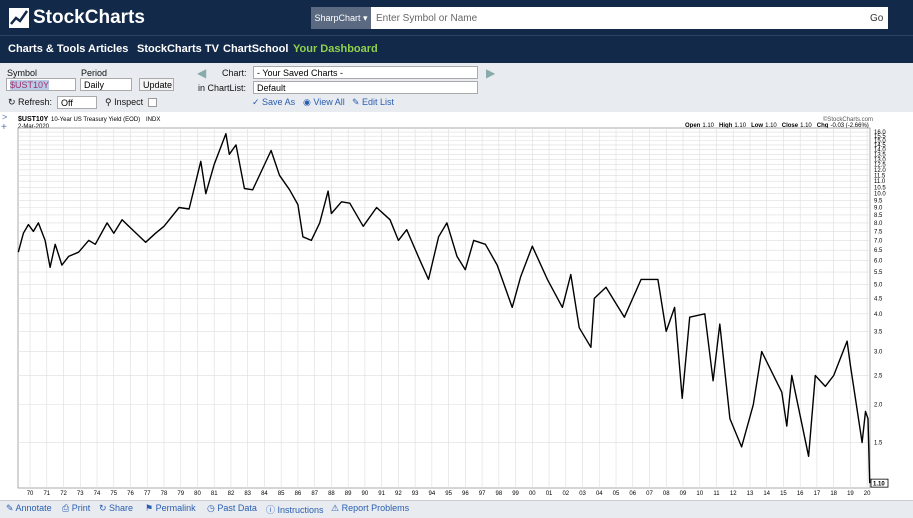  I want to click on footer, so click(456, 509).